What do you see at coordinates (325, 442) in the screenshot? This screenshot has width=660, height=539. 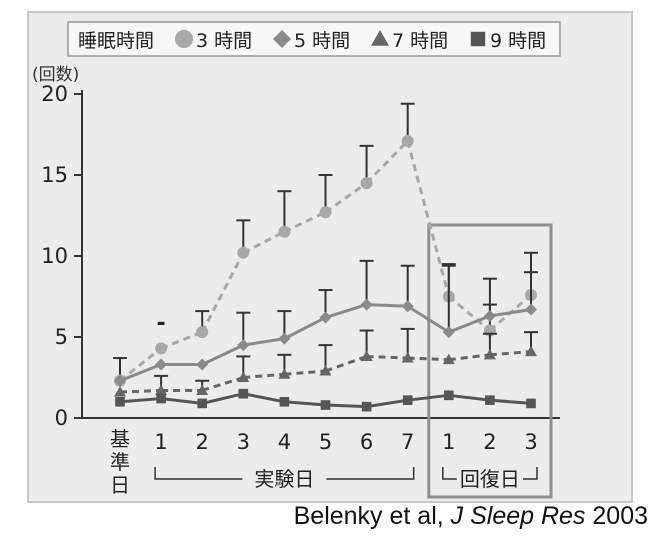 I see `x-tick-label: 5` at bounding box center [325, 442].